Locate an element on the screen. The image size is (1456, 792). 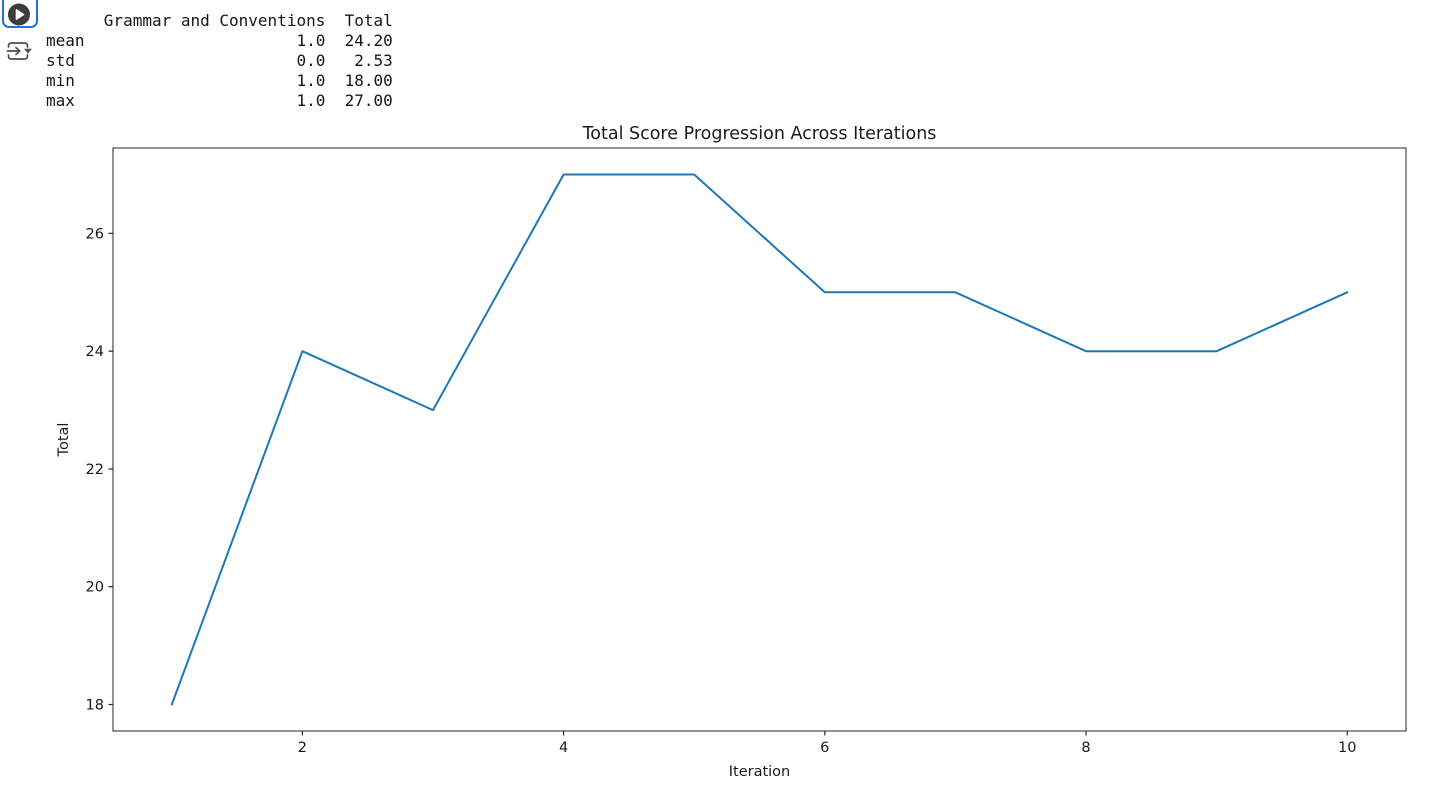
run-cell-button is located at coordinates (19, 15).